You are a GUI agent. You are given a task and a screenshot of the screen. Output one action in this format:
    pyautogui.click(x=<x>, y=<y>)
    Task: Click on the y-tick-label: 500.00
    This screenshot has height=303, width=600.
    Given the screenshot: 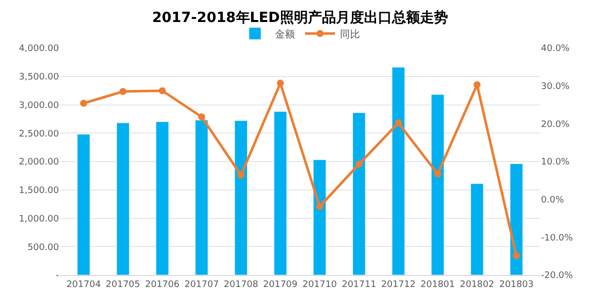 What is the action you would take?
    pyautogui.click(x=44, y=247)
    